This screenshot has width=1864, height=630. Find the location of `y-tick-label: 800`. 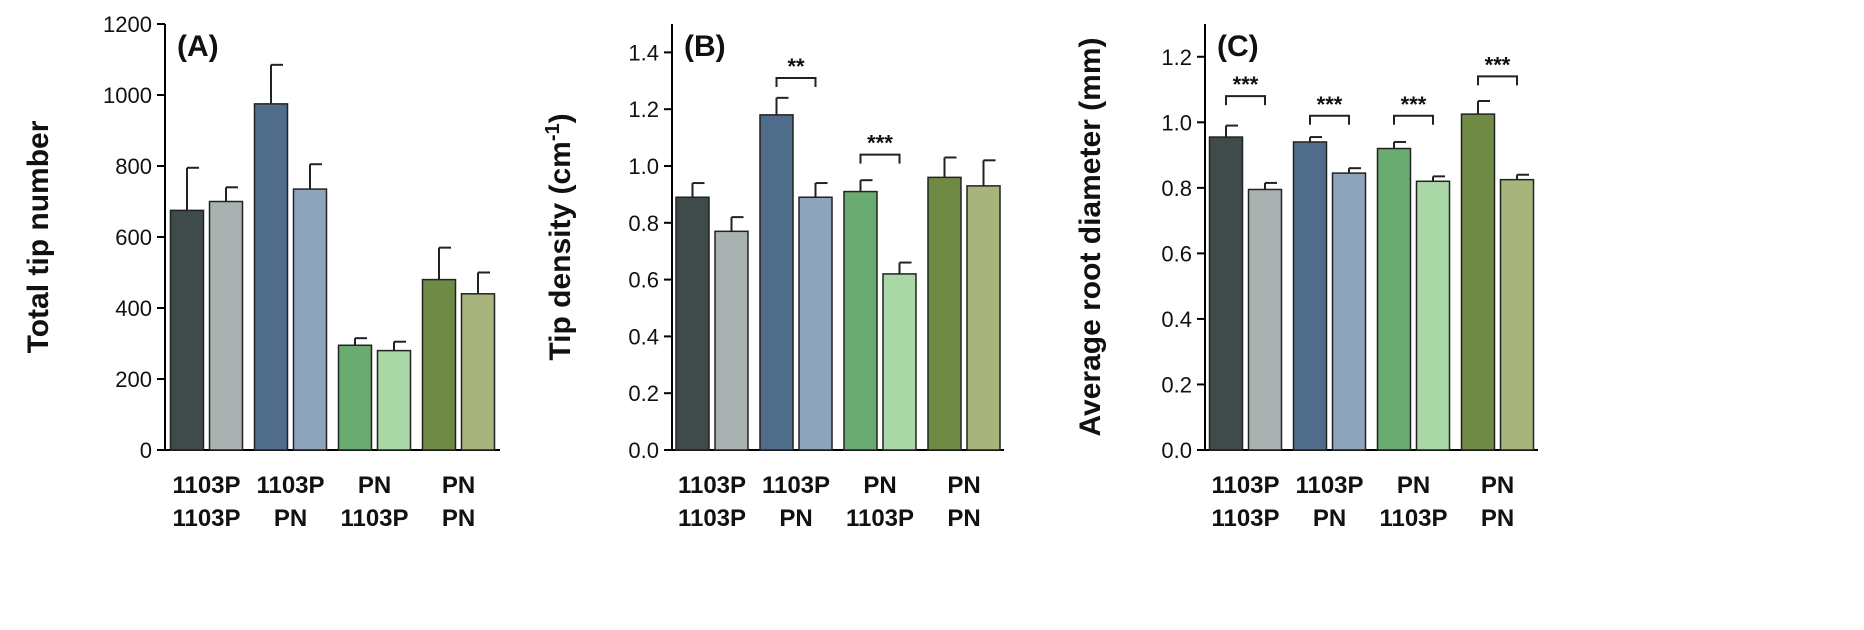

y-tick-label: 800 is located at coordinates (133, 166).